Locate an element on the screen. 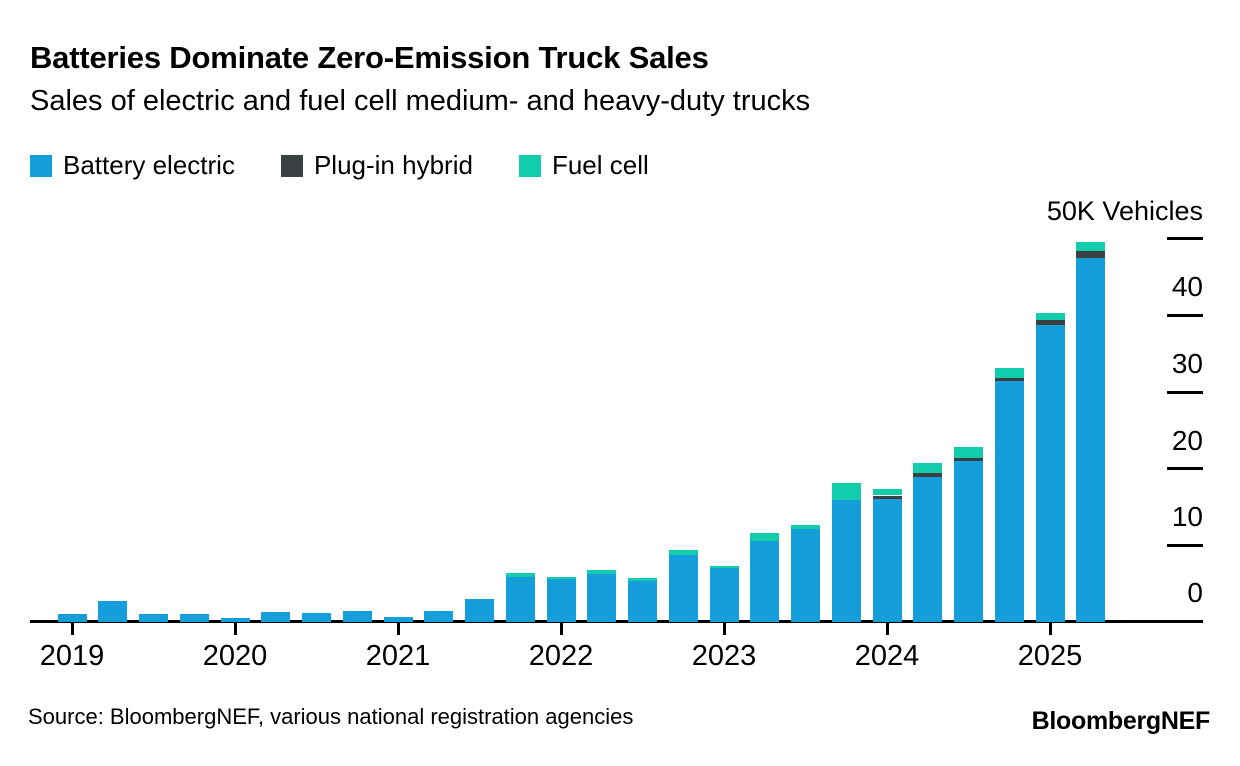 This screenshot has width=1240, height=766. x-axis-label: 2025 is located at coordinates (1050, 656).